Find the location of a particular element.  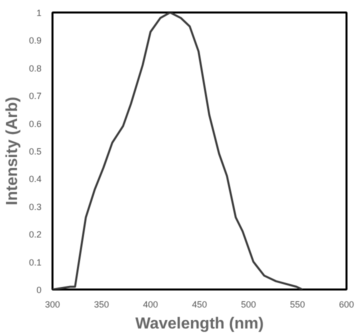

y-tick-label: 0.2 is located at coordinates (35, 235).